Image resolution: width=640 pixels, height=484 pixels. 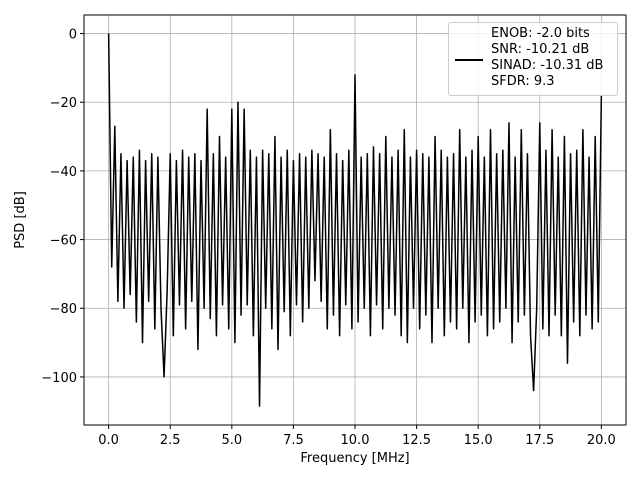 I want to click on x-tick-label: 0.0, so click(x=108, y=440).